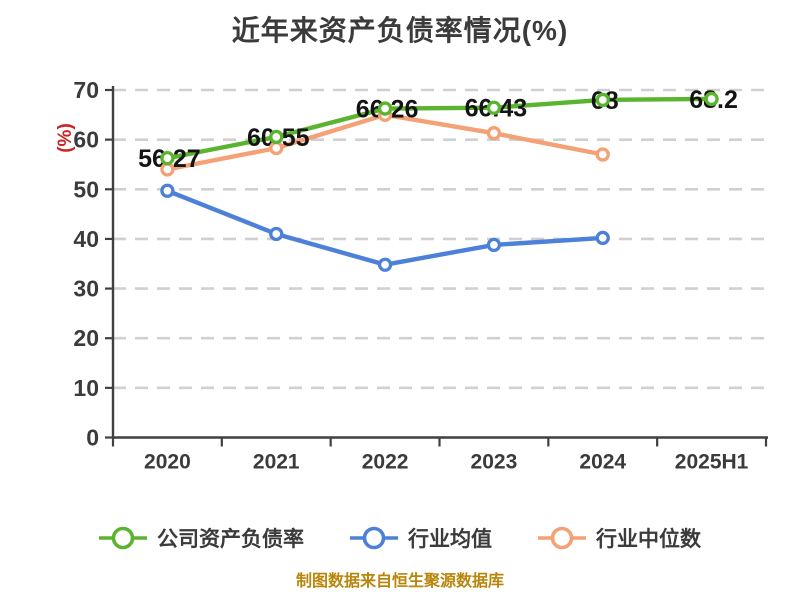 The height and width of the screenshot is (600, 800). I want to click on chart-title: 近年来资产负债率情况(%), so click(400, 30).